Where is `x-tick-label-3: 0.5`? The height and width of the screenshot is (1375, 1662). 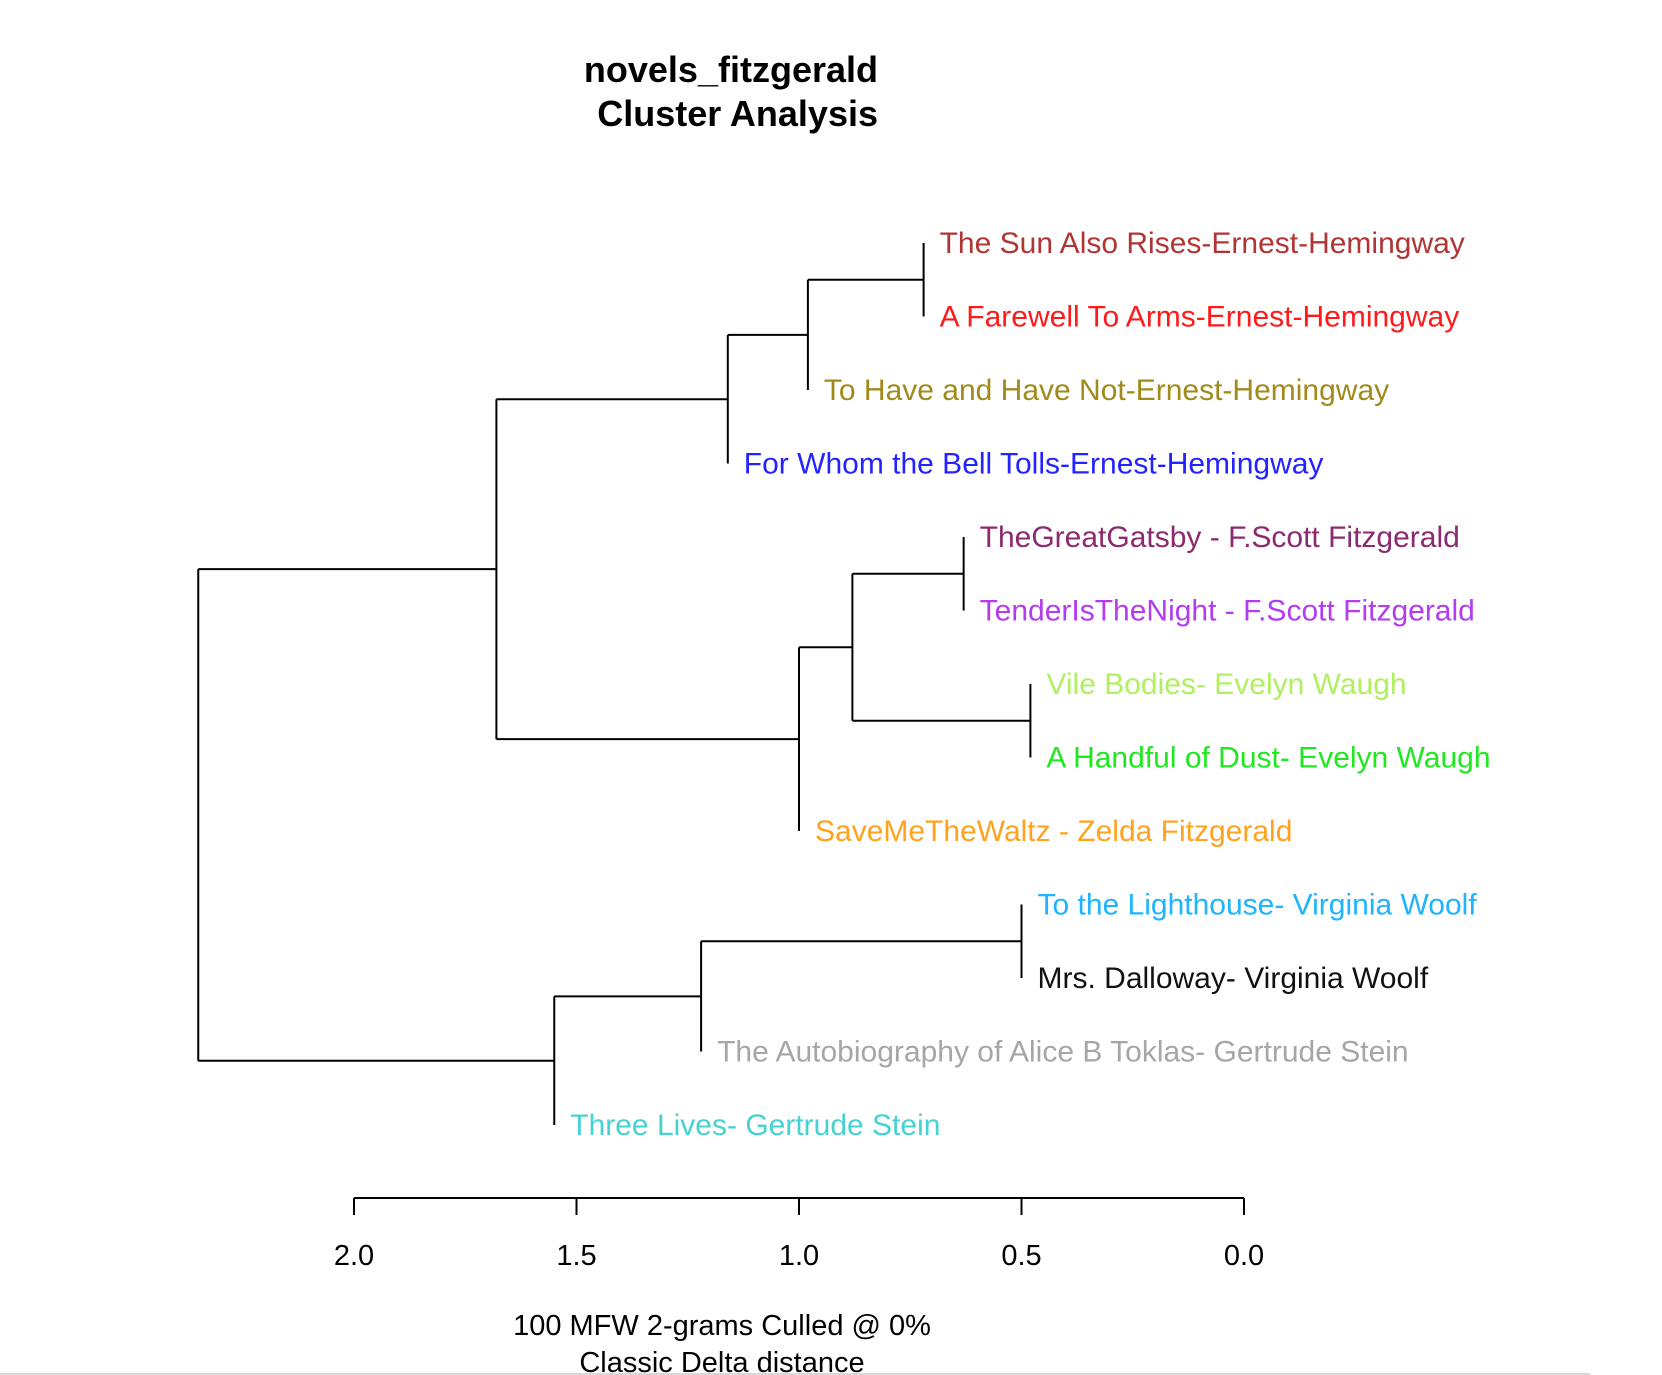
x-tick-label-3: 0.5 is located at coordinates (1021, 1256).